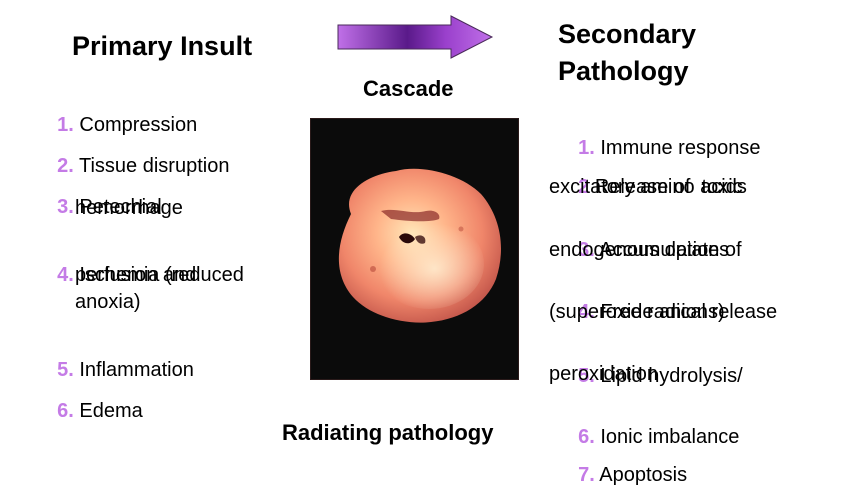 Image resolution: width=850 pixels, height=489 pixels. Describe the element at coordinates (387, 433) in the screenshot. I see `radiating-pathology-caption: Radiating pathology` at that location.